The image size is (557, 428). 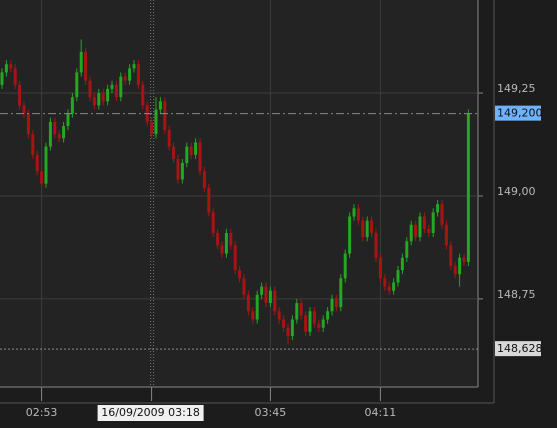 I want to click on x-tick-label: 03:45, so click(x=271, y=412).